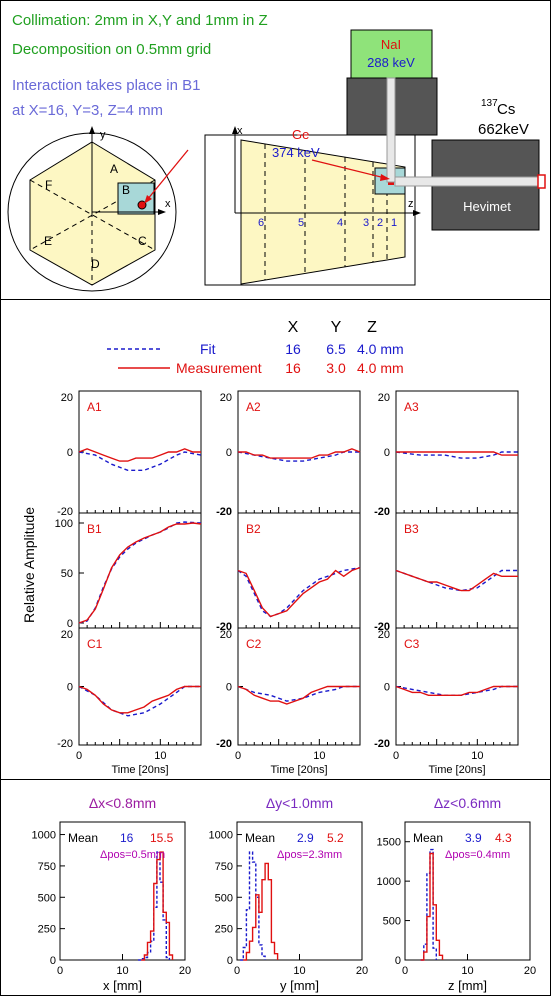 The height and width of the screenshot is (996, 551). I want to click on nai-collimator-slit, so click(391, 130).